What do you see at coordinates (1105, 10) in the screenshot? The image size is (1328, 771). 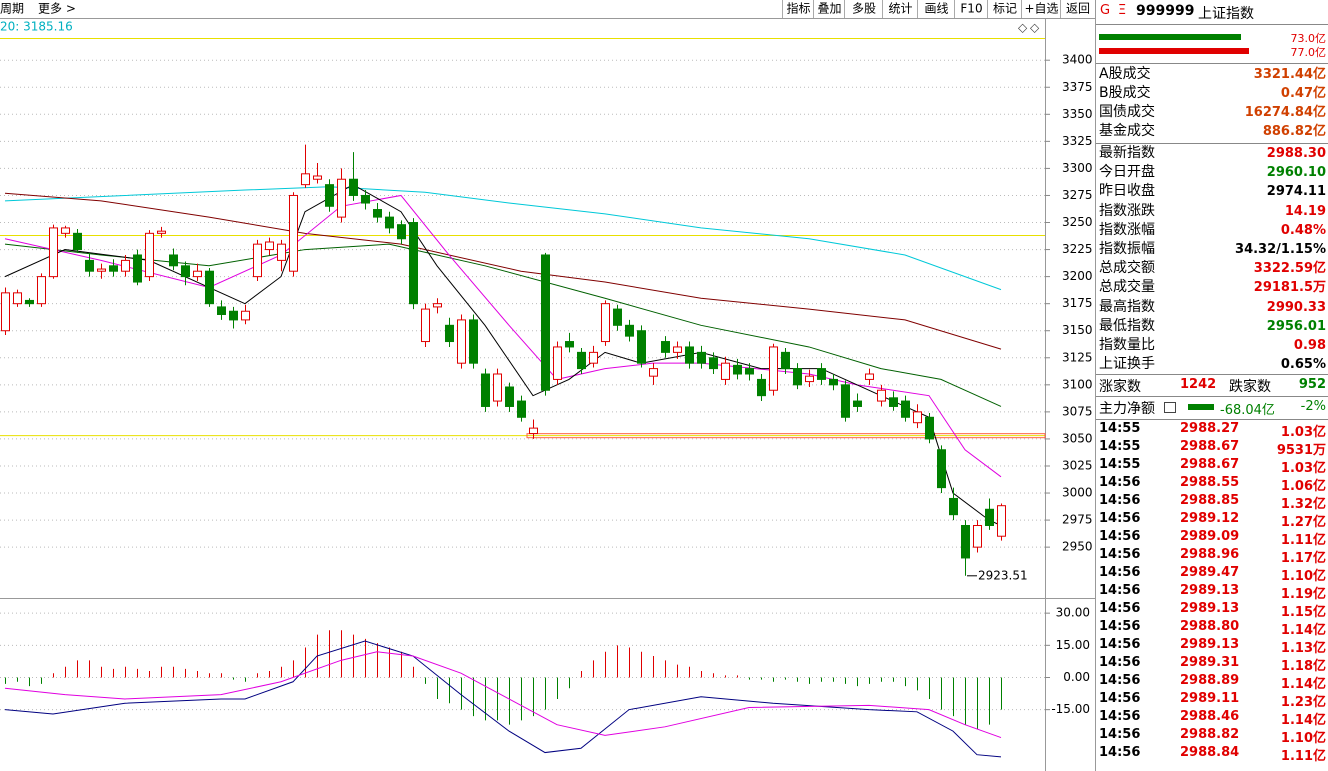 I see `code-prefix: G` at bounding box center [1105, 10].